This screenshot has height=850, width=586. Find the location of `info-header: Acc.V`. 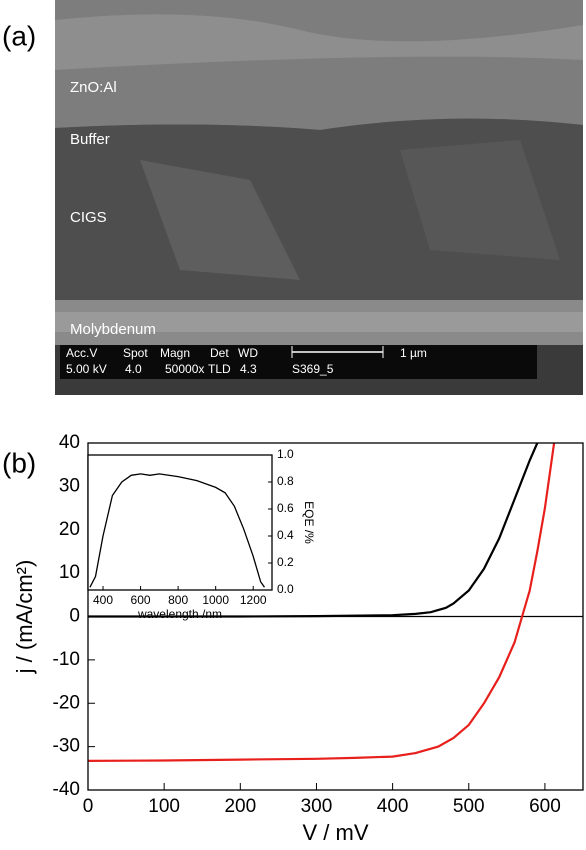

info-header: Acc.V is located at coordinates (81, 353).